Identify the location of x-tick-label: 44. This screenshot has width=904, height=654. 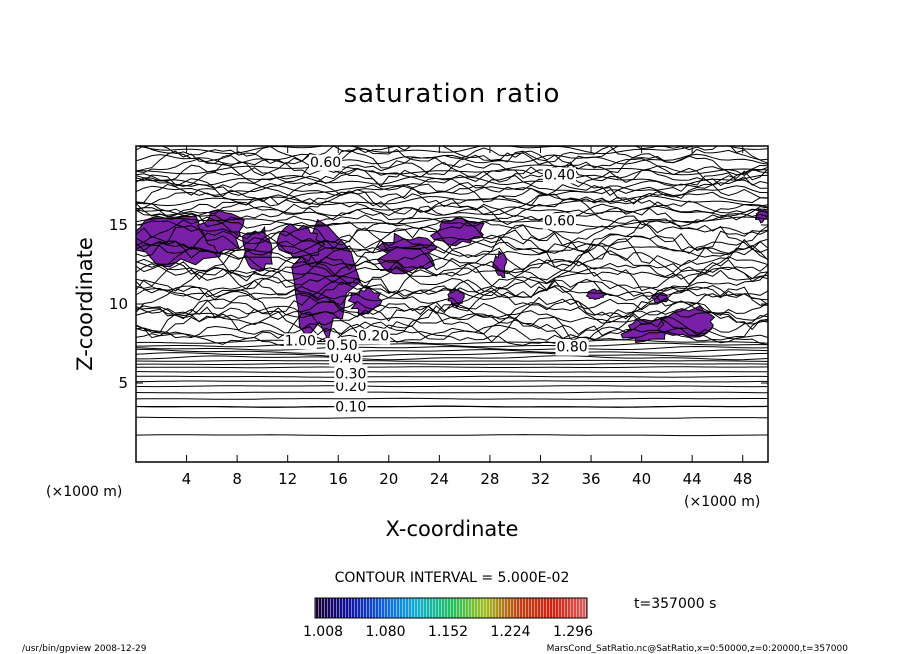
(692, 479).